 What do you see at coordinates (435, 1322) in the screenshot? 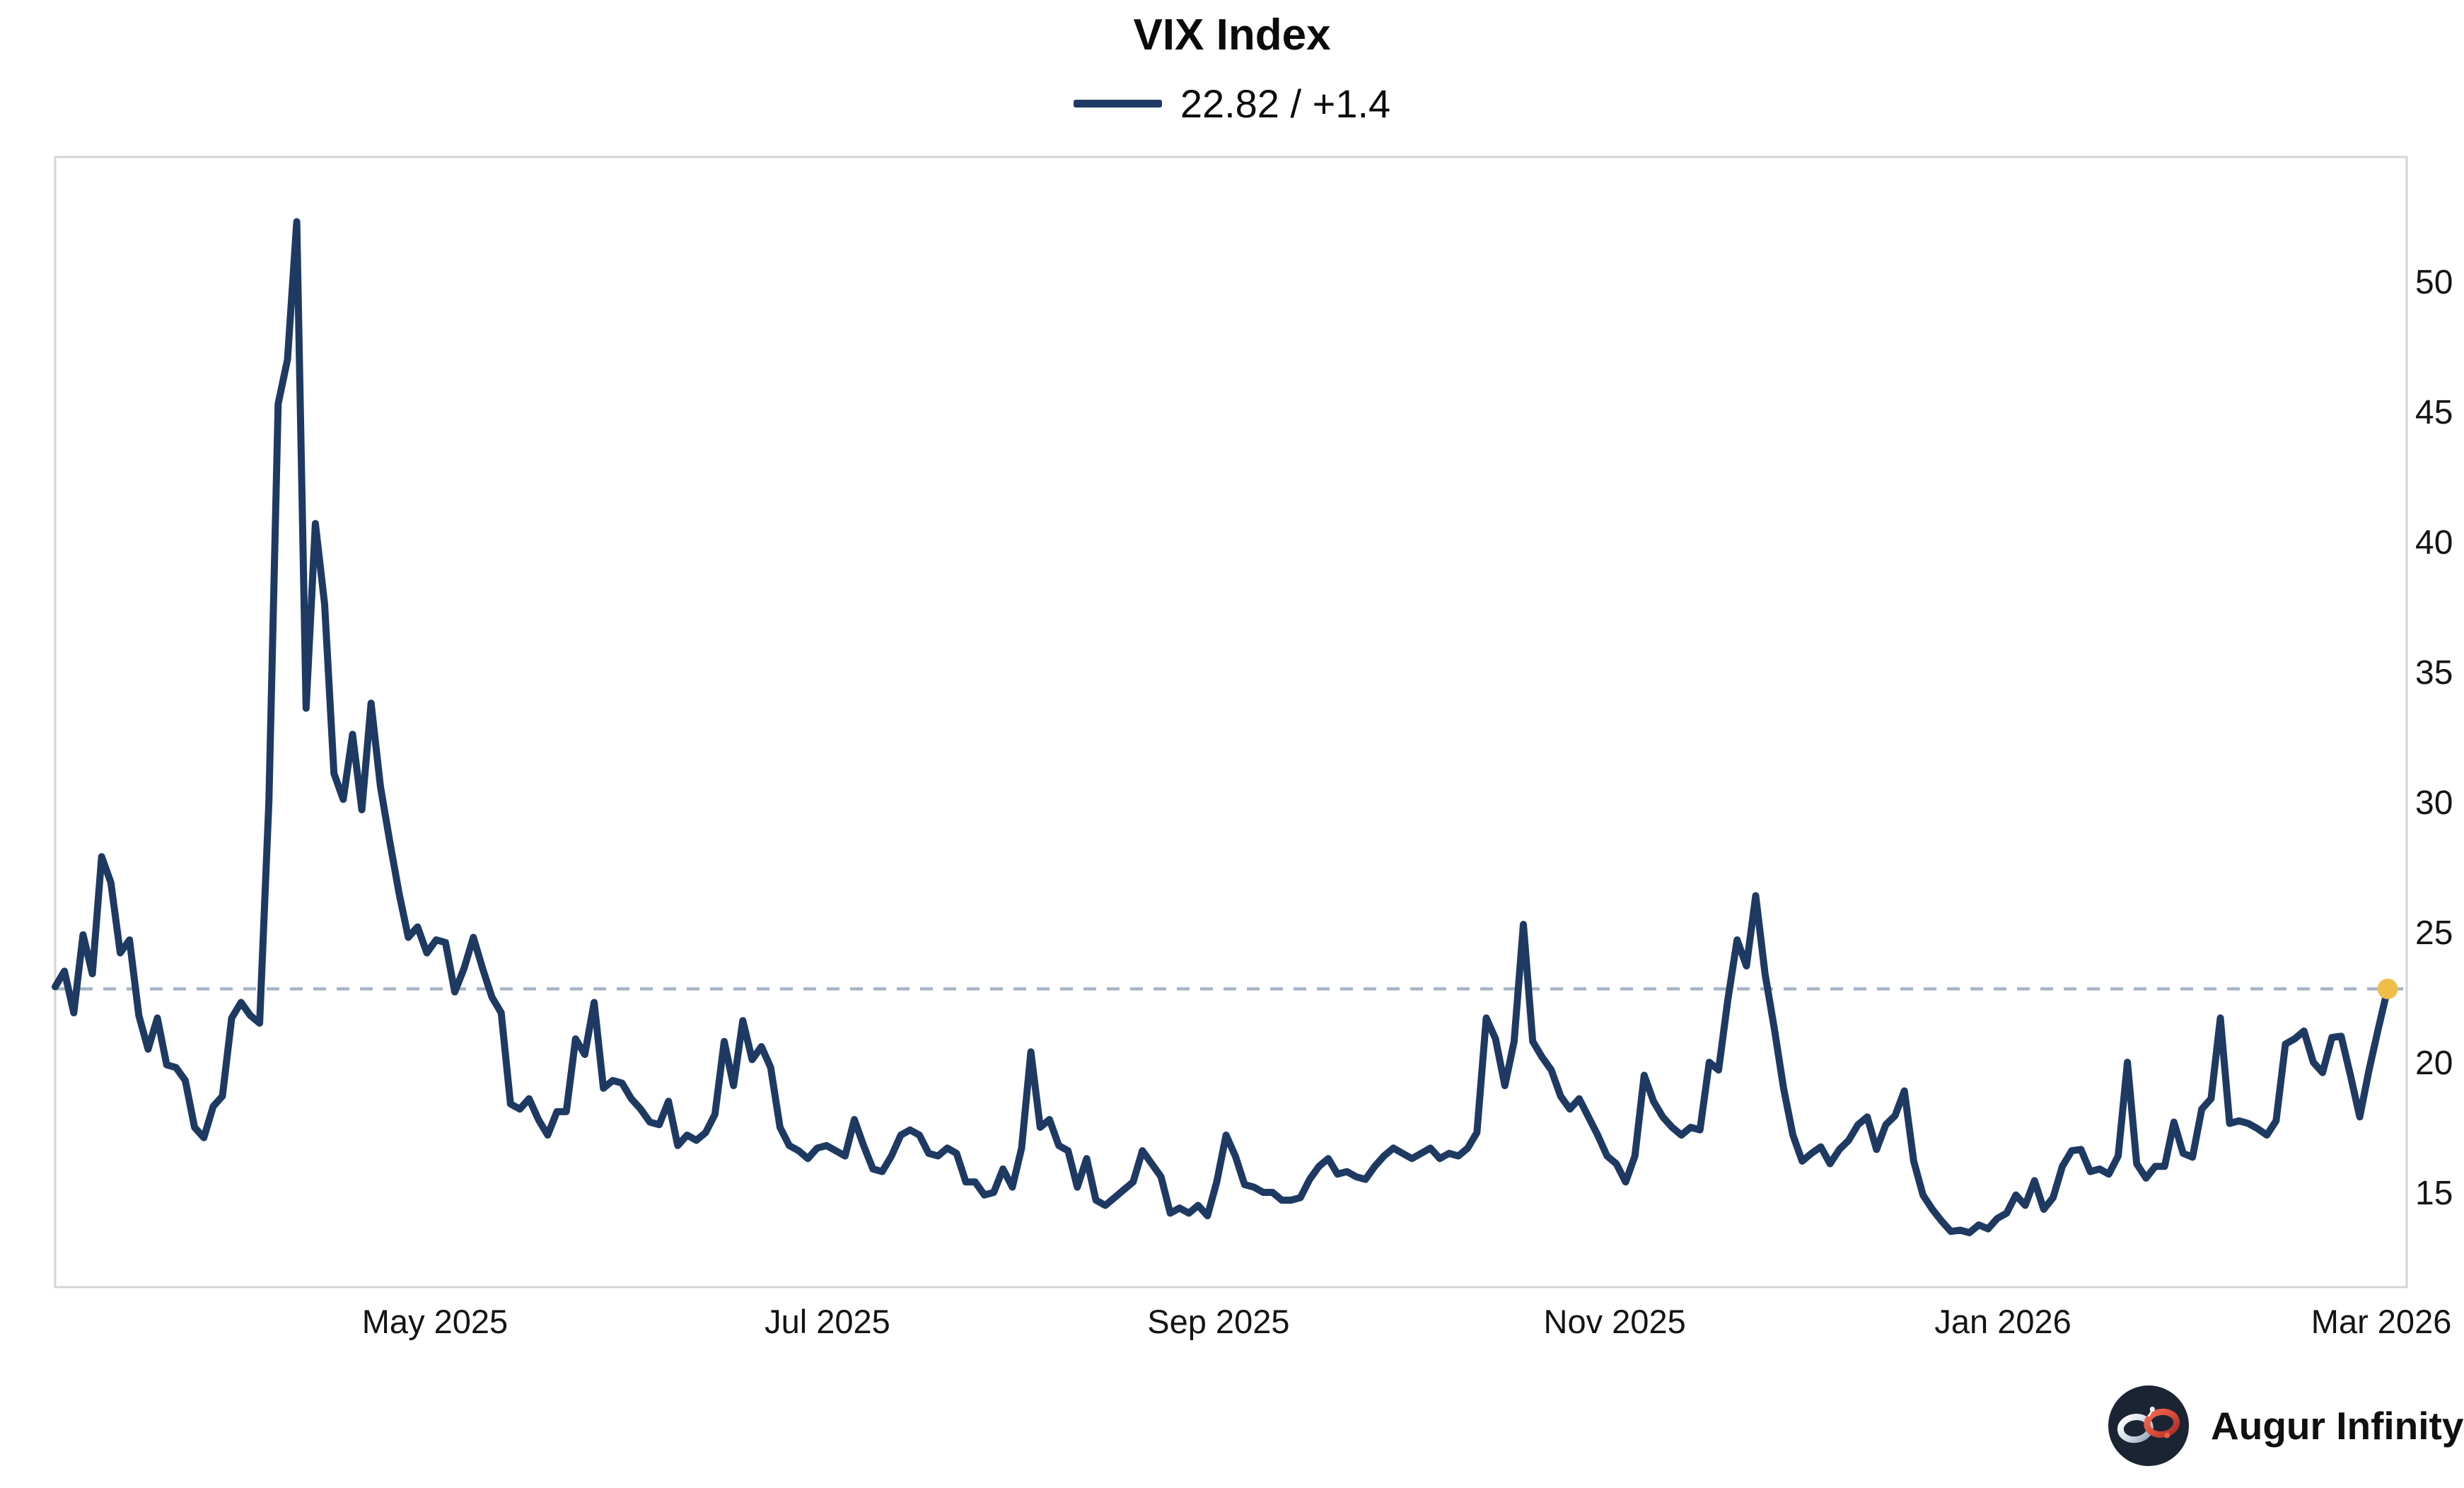
I see `x-tick-label: May 2025` at bounding box center [435, 1322].